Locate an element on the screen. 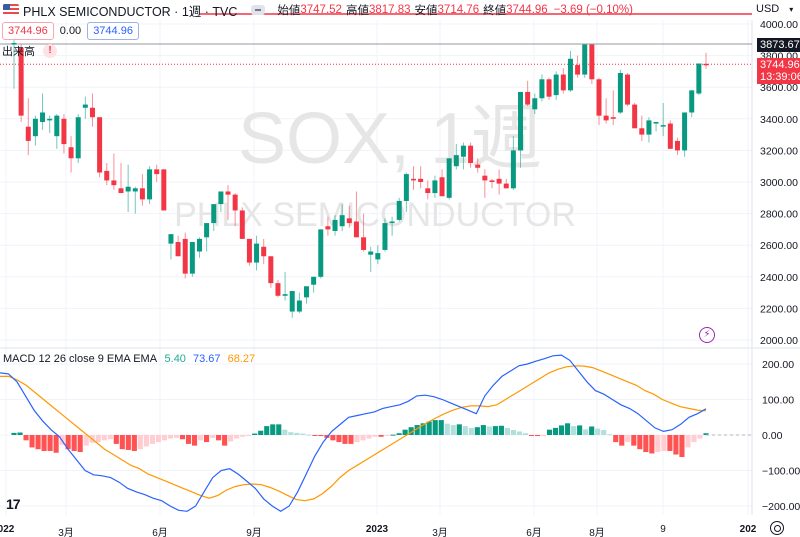 The height and width of the screenshot is (537, 800). collapse-legend-icon is located at coordinates (258, 10).